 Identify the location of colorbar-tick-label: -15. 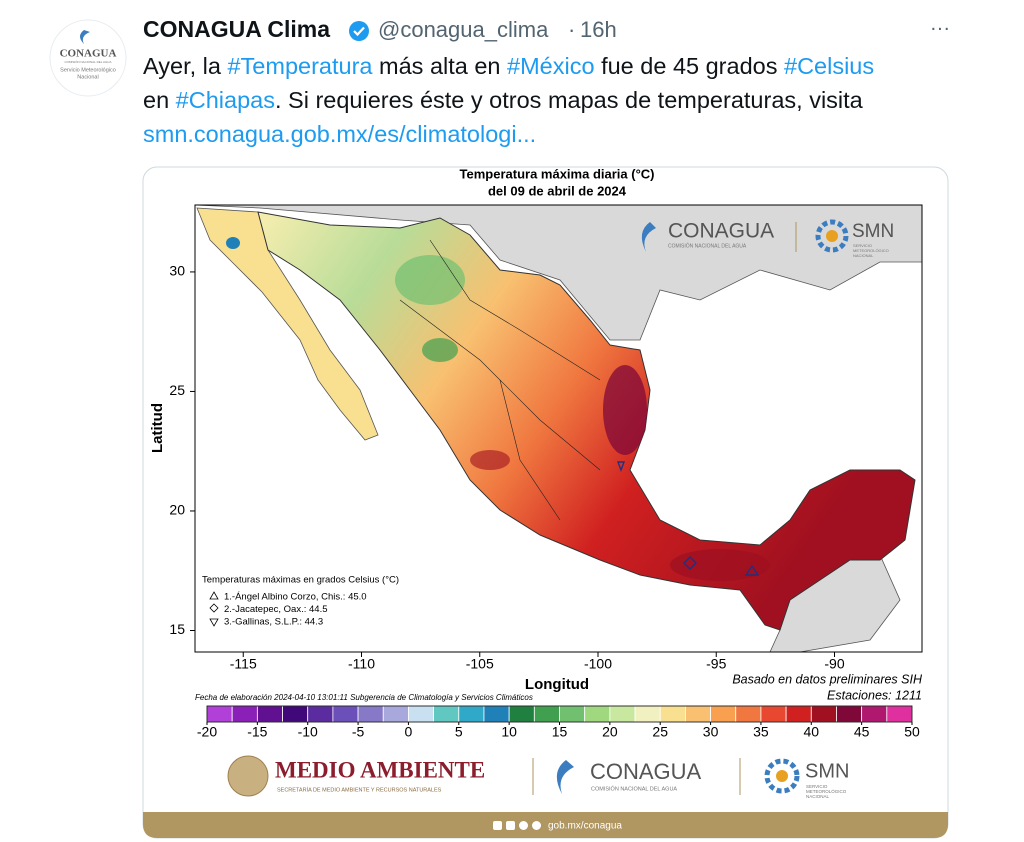
(257, 732).